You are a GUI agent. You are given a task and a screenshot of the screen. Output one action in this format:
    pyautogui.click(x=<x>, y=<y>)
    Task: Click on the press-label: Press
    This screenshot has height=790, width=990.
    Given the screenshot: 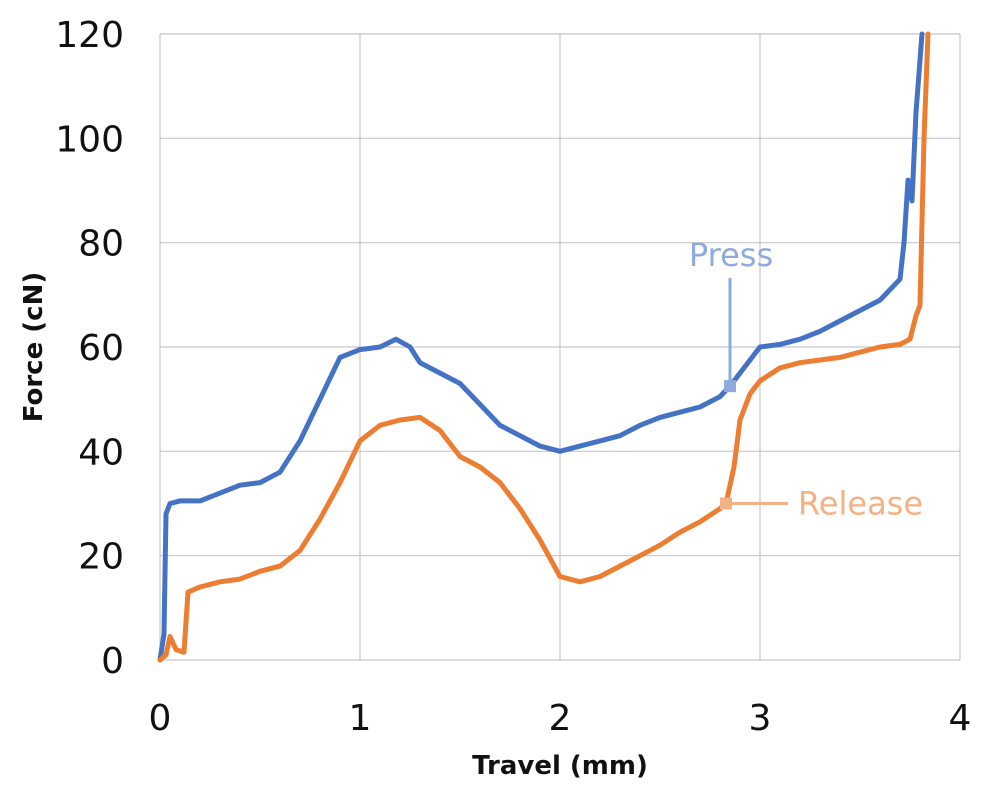 What is the action you would take?
    pyautogui.click(x=731, y=255)
    